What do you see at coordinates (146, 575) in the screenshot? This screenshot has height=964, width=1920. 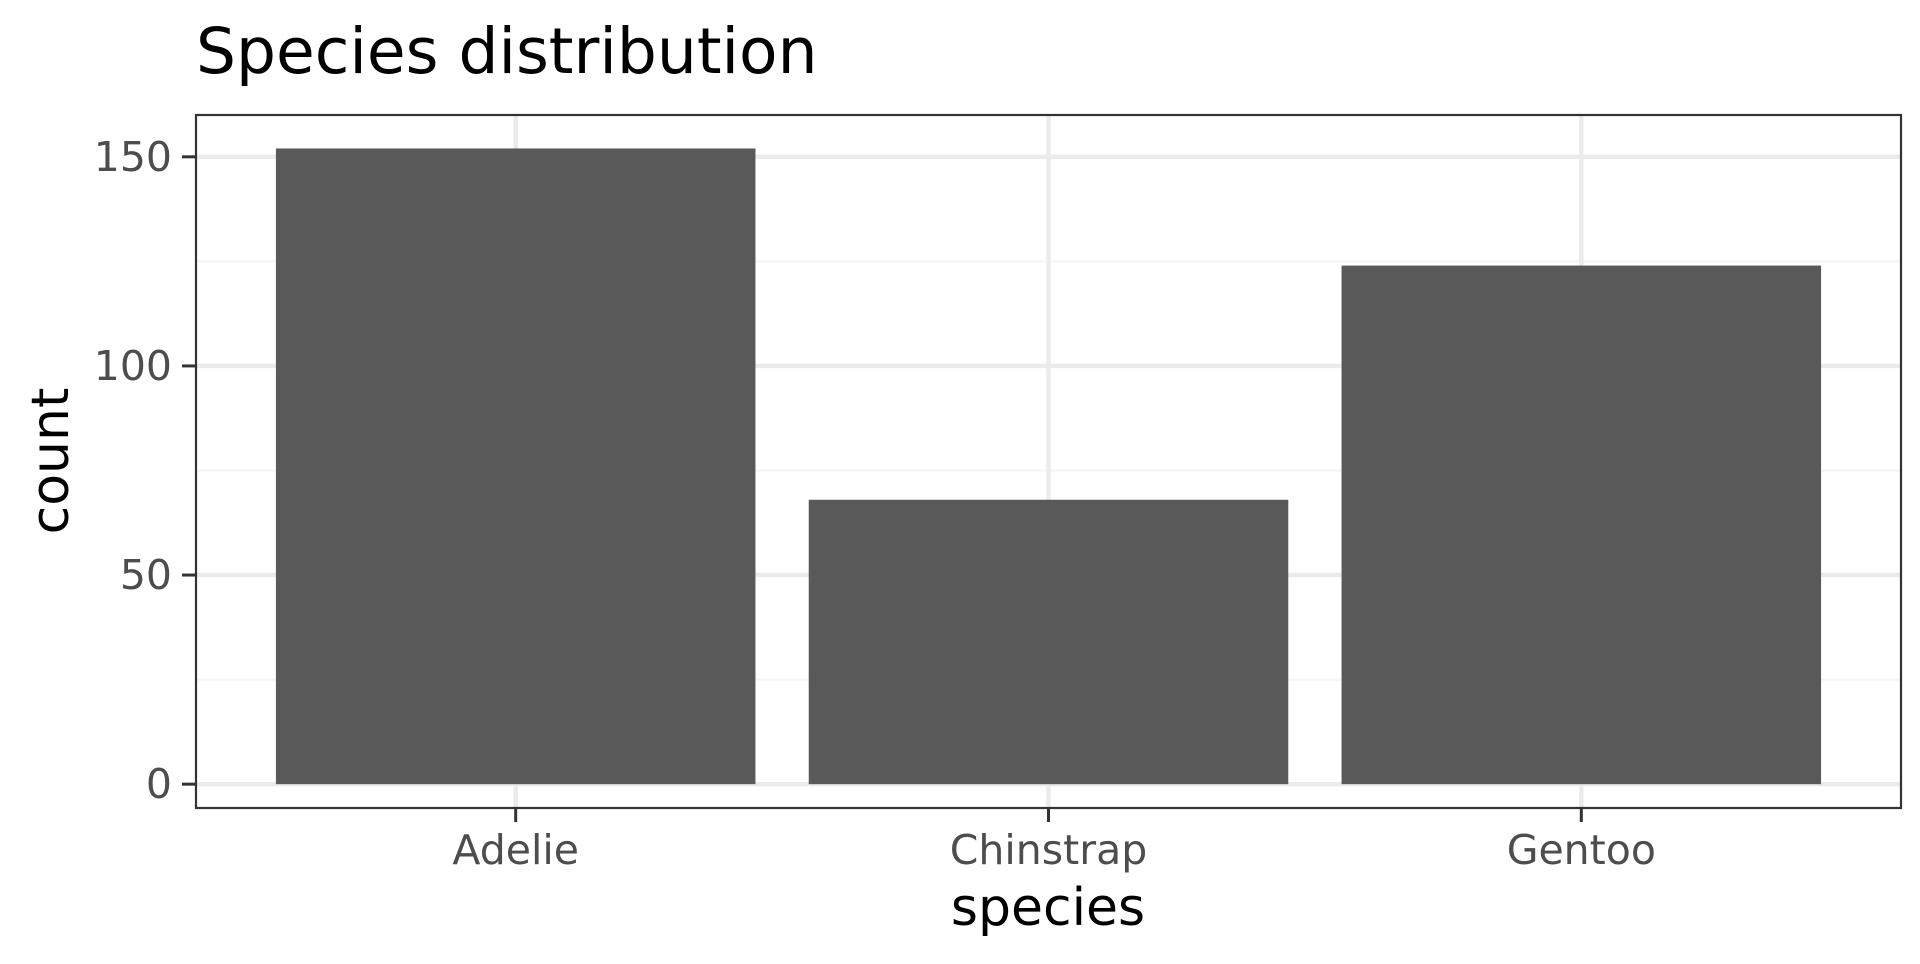 I see `y-tick-label: 50` at bounding box center [146, 575].